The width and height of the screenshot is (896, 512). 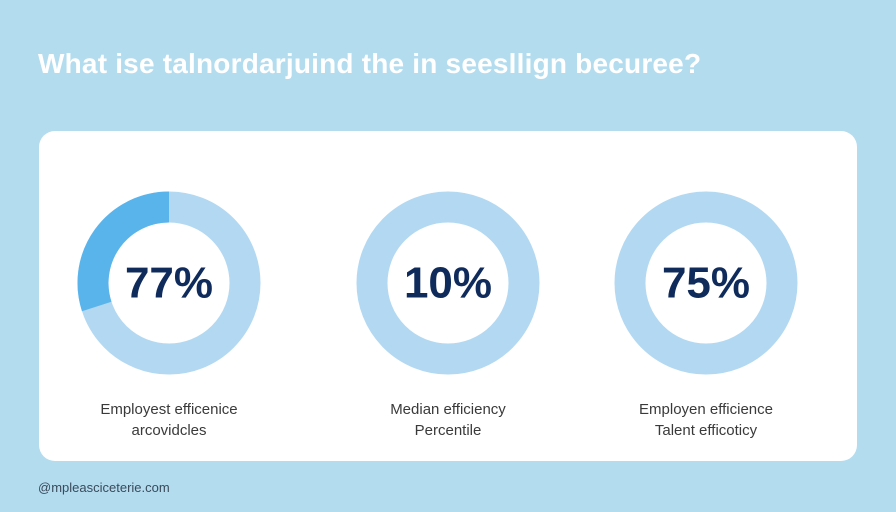 What do you see at coordinates (169, 409) in the screenshot?
I see `caption-line-1: Employest efficenice` at bounding box center [169, 409].